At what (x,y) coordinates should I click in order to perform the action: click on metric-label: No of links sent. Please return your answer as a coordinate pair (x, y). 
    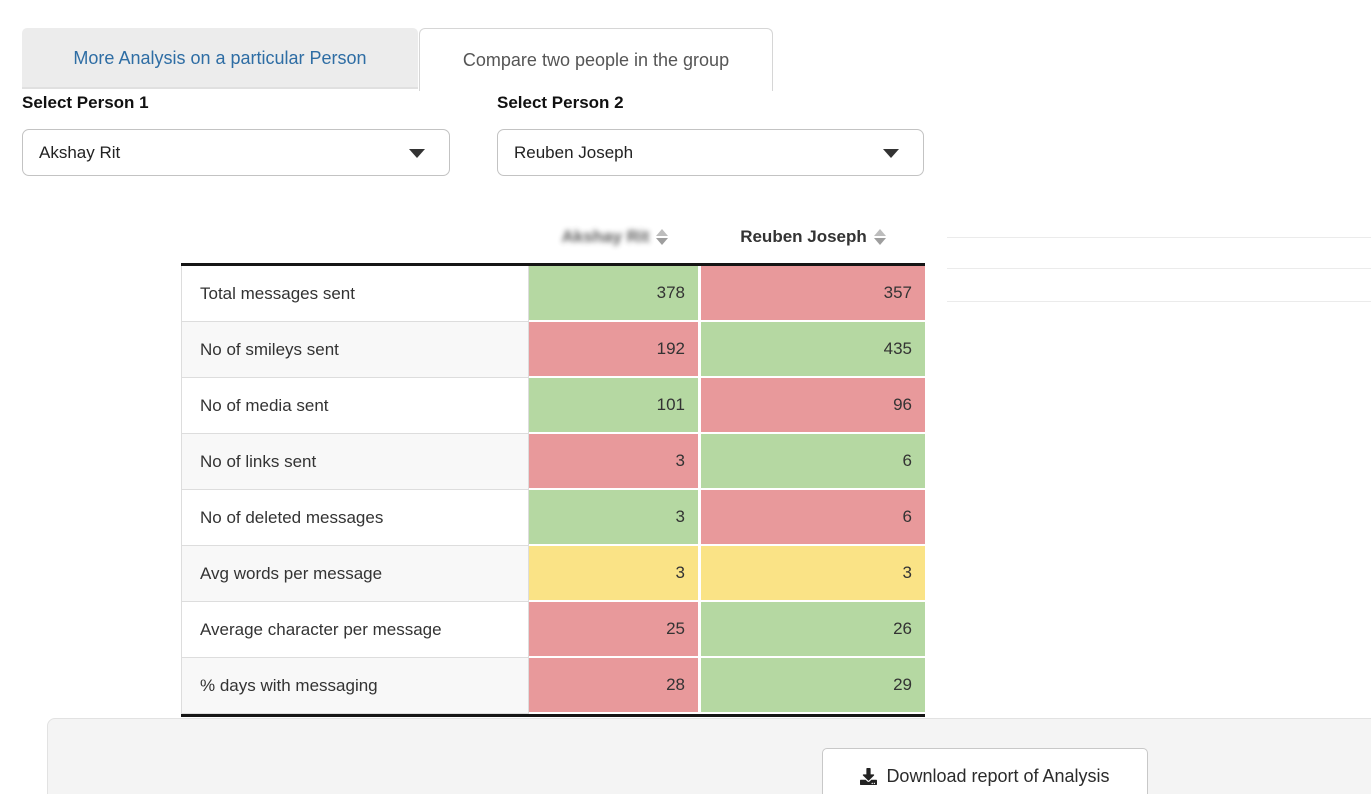
    Looking at the image, I should click on (355, 462).